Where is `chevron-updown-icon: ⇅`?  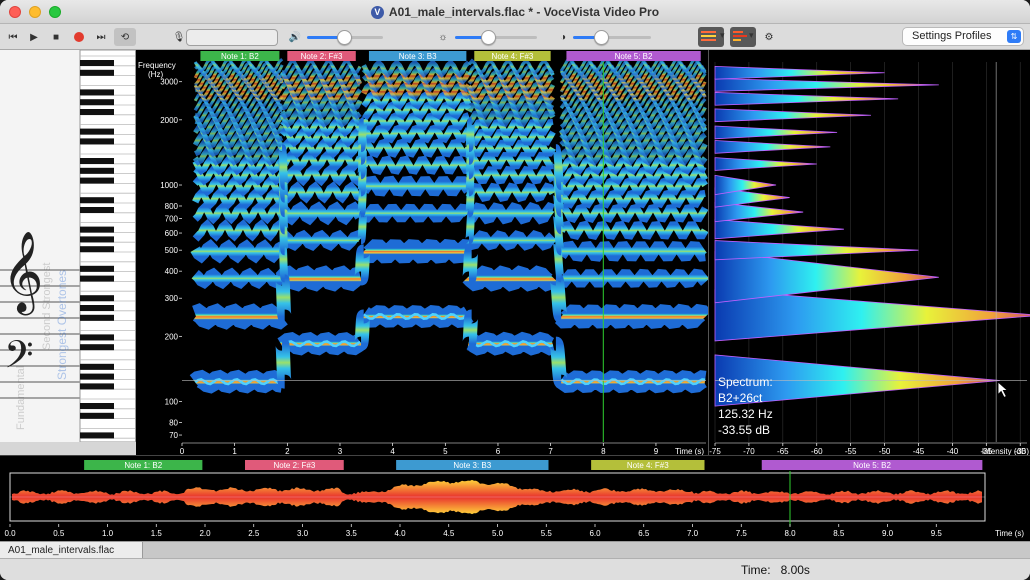 chevron-updown-icon: ⇅ is located at coordinates (1014, 36).